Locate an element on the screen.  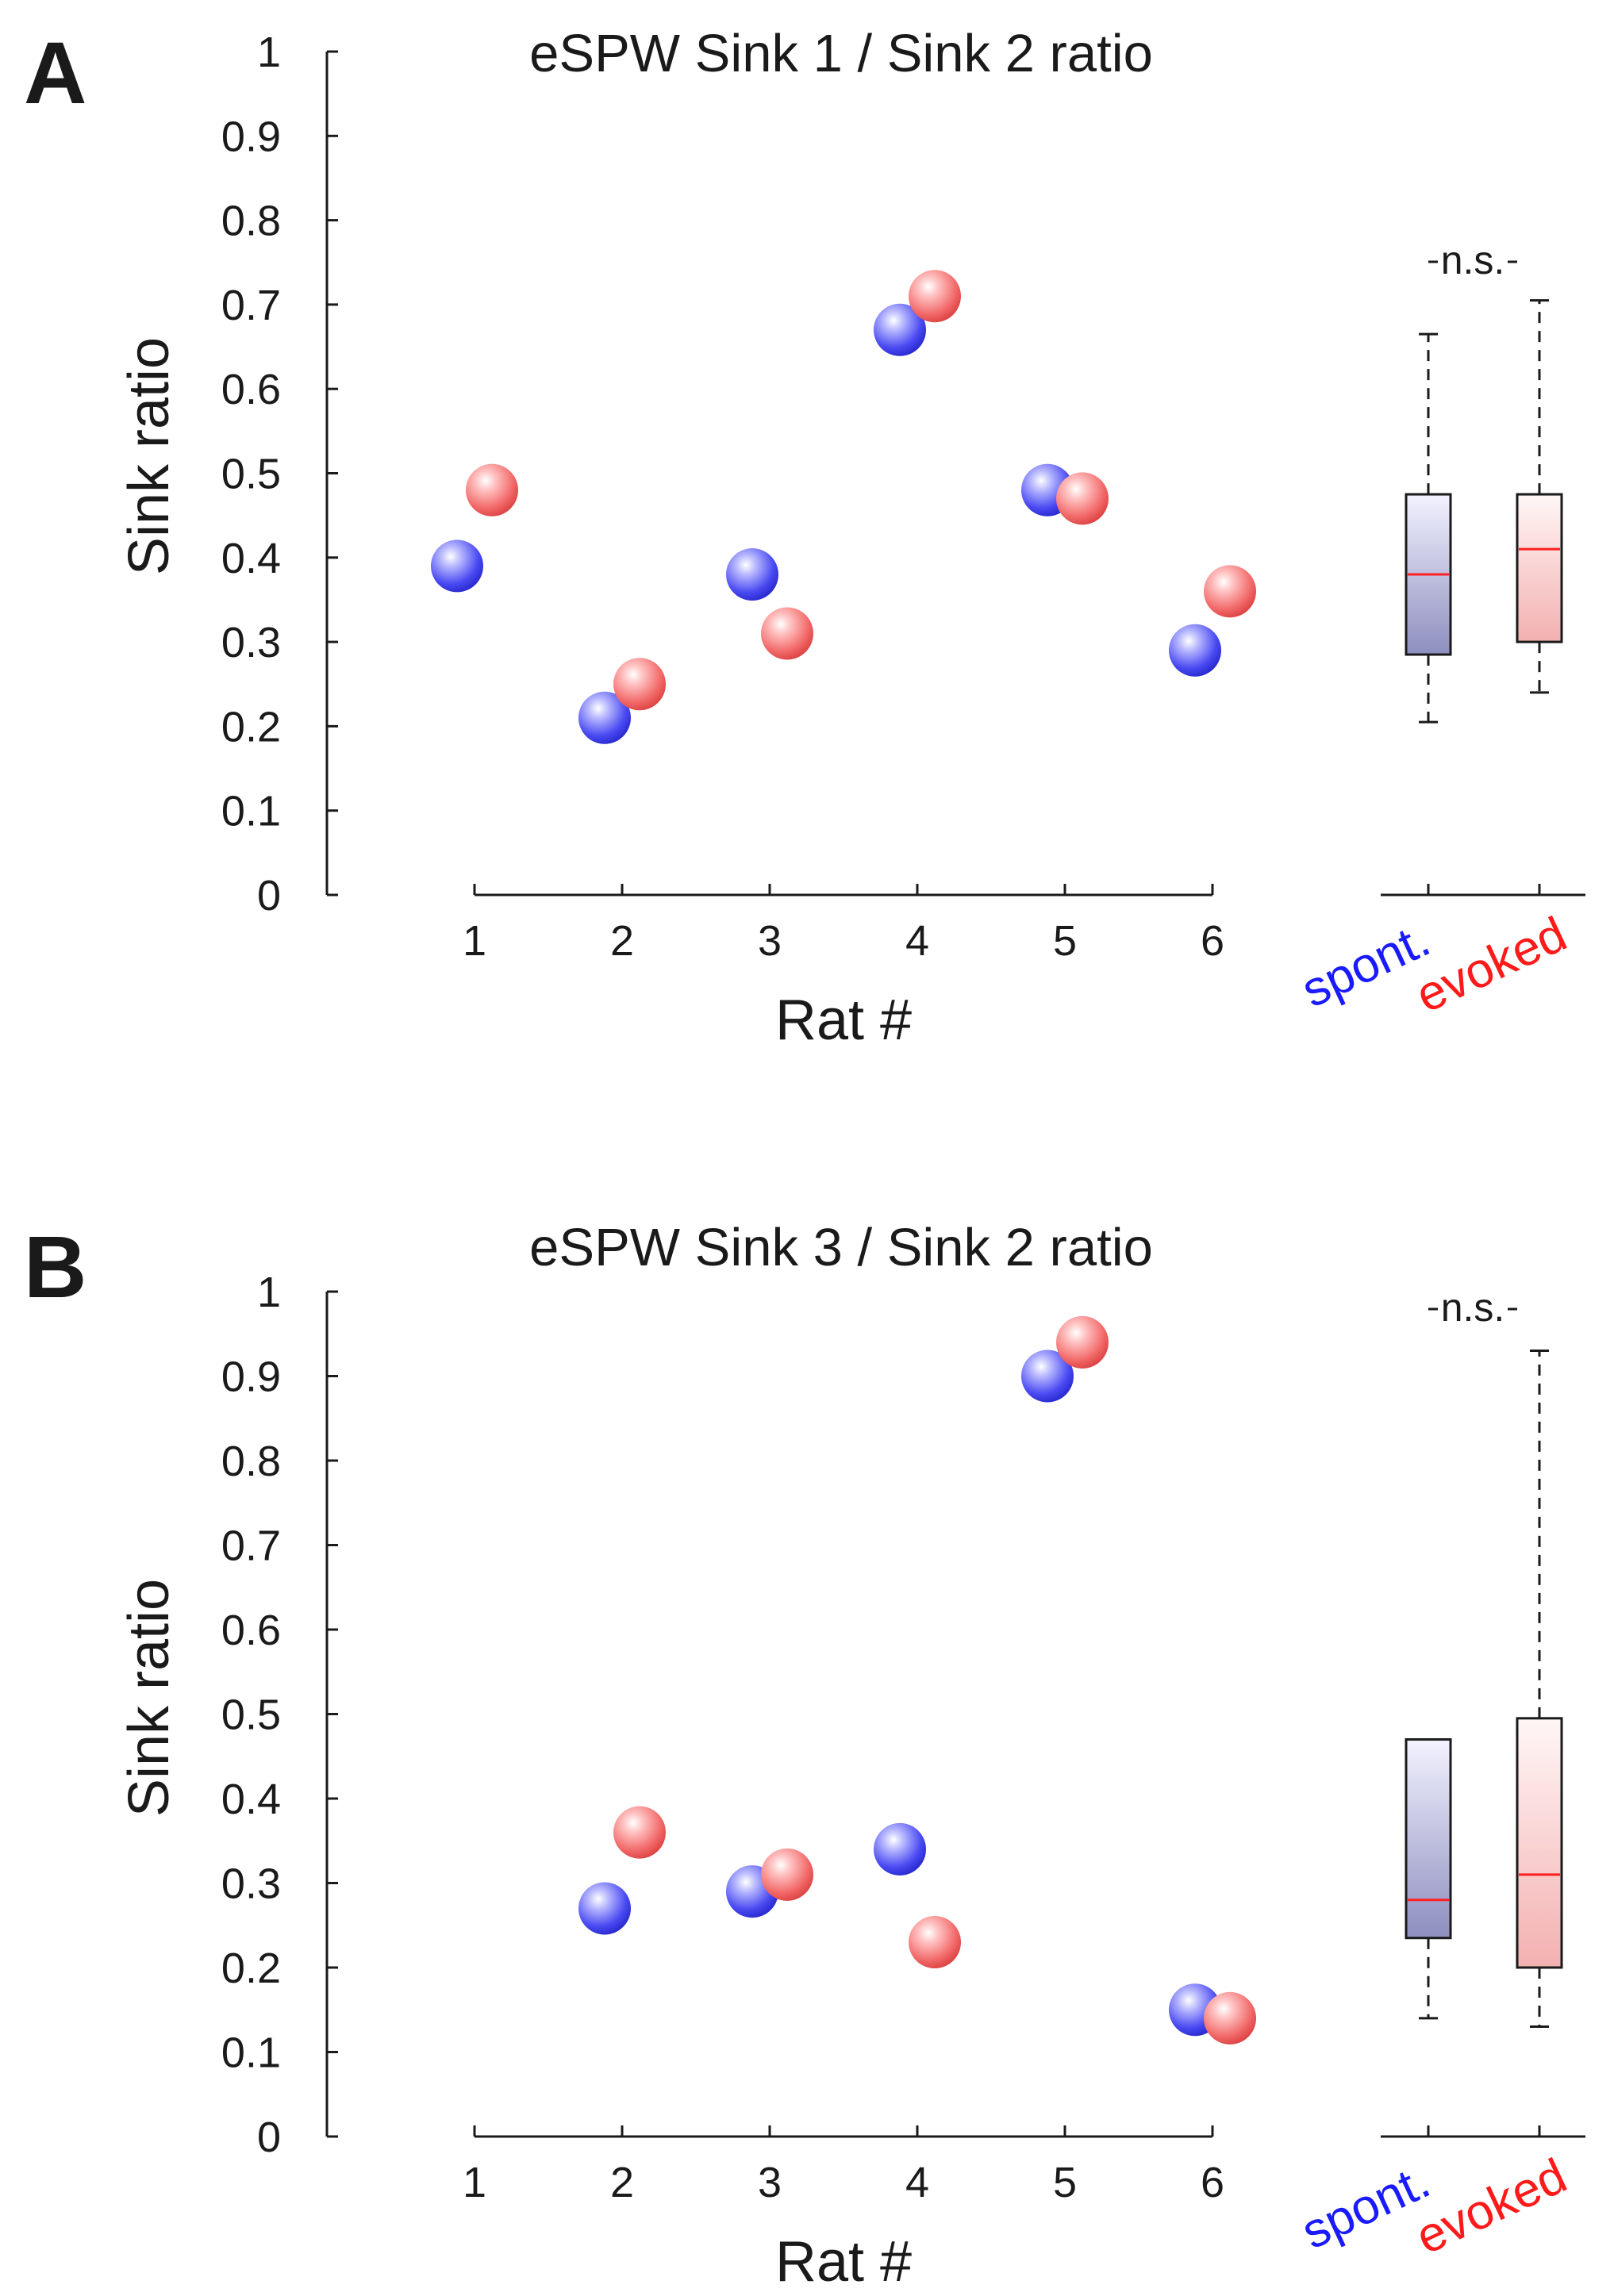
x-axis-a: 1 2 3 4 5 6 is located at coordinates (1024, 924).